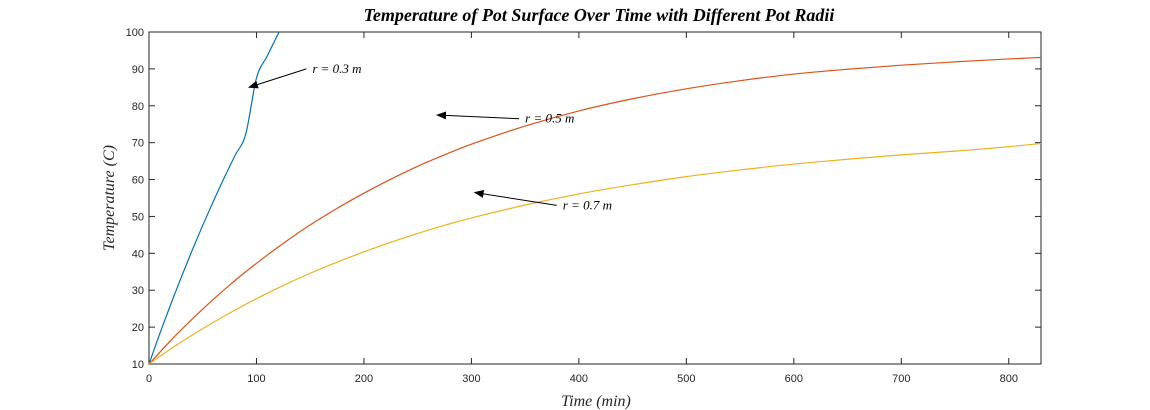  I want to click on y-tick-label: 50, so click(138, 217).